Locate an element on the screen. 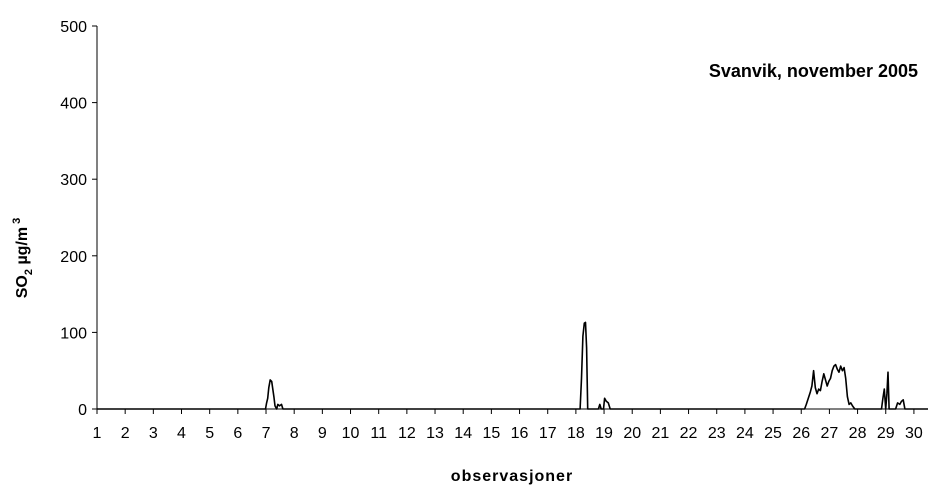 This screenshot has width=931, height=490. x-tick-label: 6 is located at coordinates (237, 433).